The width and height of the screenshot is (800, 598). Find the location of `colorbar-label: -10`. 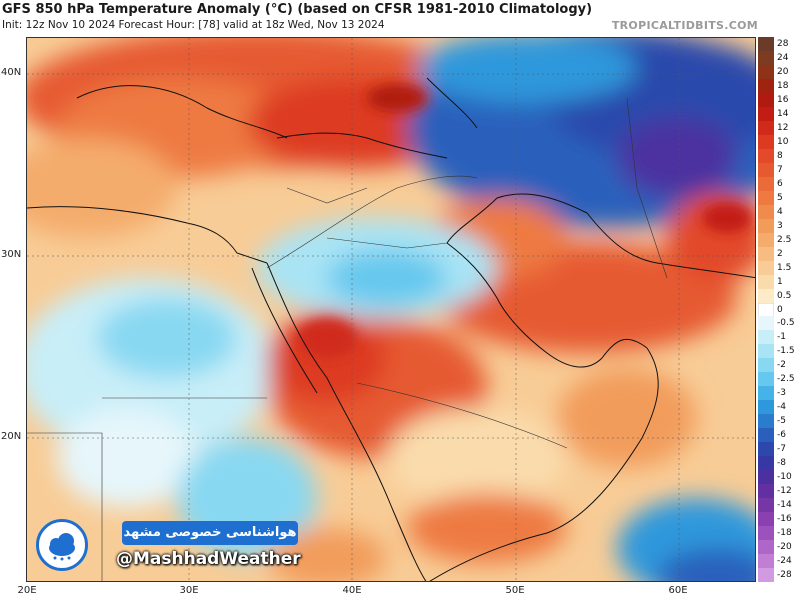

colorbar-label: -10 is located at coordinates (784, 477).